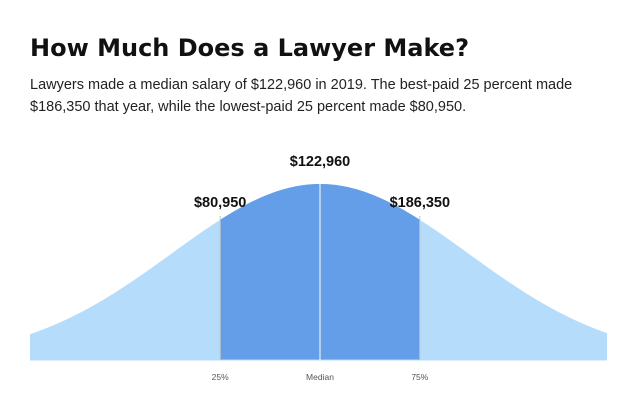 The image size is (640, 400). Describe the element at coordinates (320, 162) in the screenshot. I see `value-label-50: $122,960` at that location.